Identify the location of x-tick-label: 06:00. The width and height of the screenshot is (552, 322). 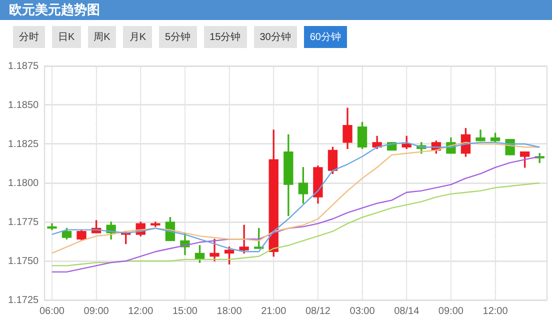
(52, 311).